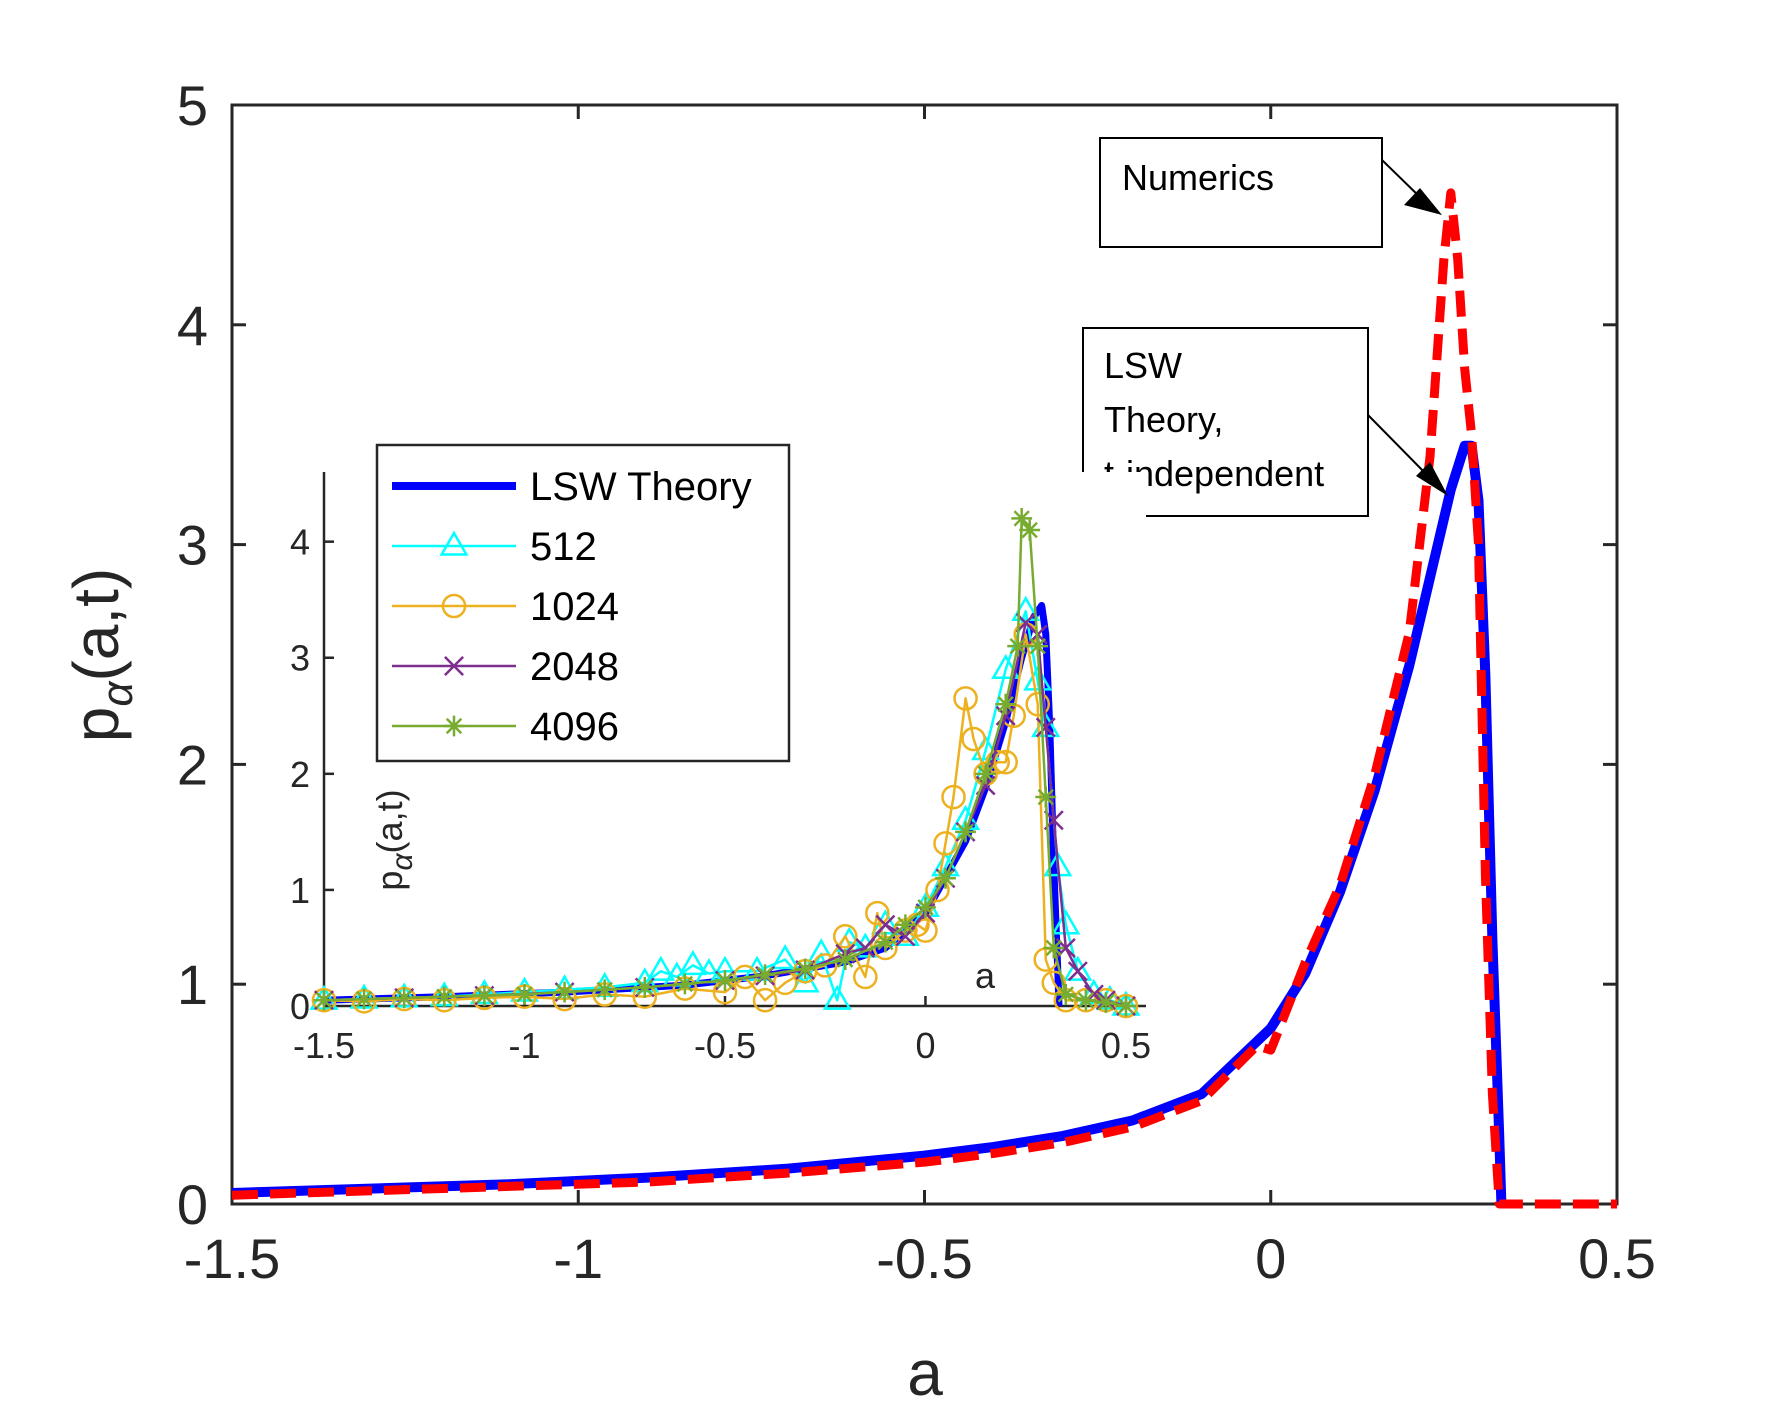 The width and height of the screenshot is (1781, 1406). What do you see at coordinates (300, 542) in the screenshot?
I see `inset-y-tick-label: 4` at bounding box center [300, 542].